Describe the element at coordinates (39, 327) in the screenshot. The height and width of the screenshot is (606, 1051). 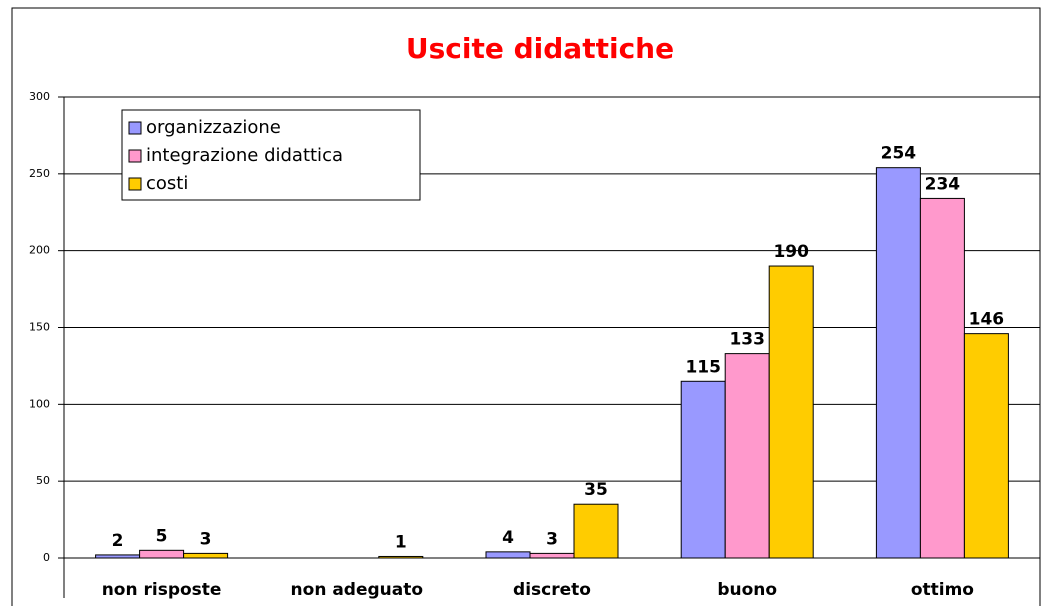
I see `y-tick-label: 150` at that location.